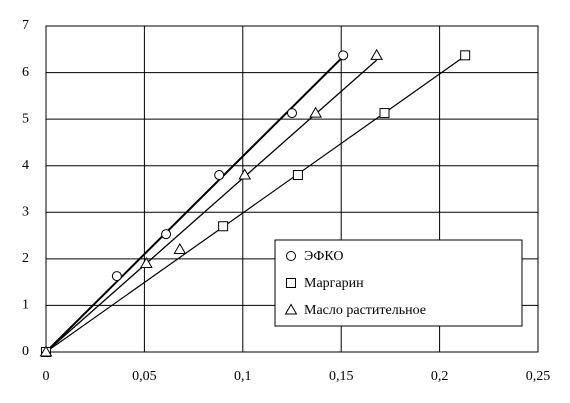  What do you see at coordinates (25, 72) in the screenshot?
I see `y-tick-label: 6` at bounding box center [25, 72].